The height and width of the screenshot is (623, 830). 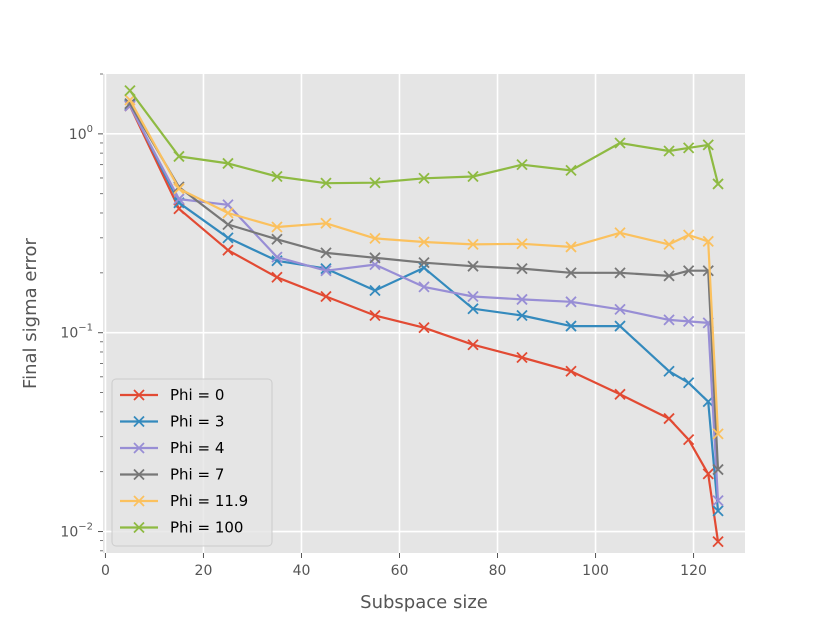 I want to click on x-axis-label: Subspace size, so click(x=424, y=602).